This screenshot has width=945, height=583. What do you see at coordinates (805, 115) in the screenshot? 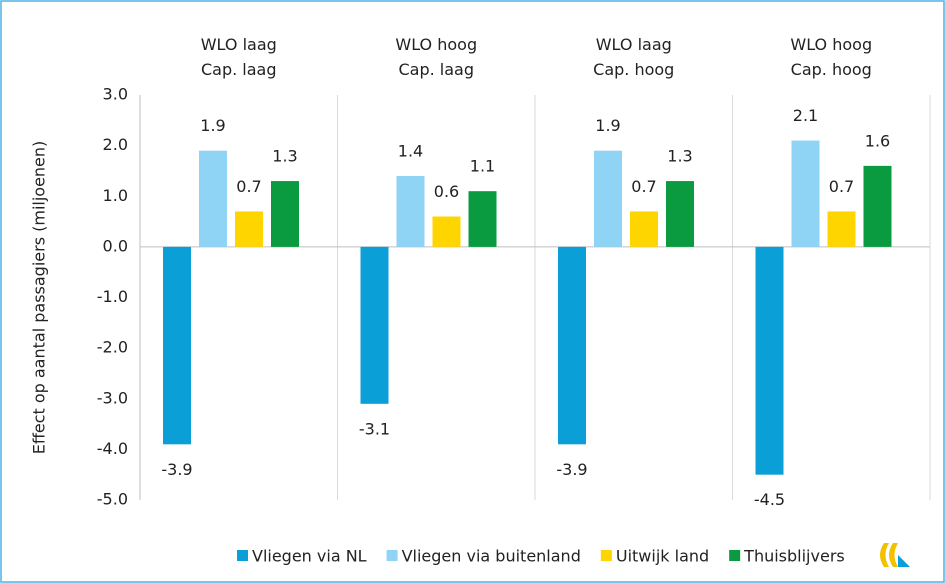
I see `data-label: 2.1` at bounding box center [805, 115].